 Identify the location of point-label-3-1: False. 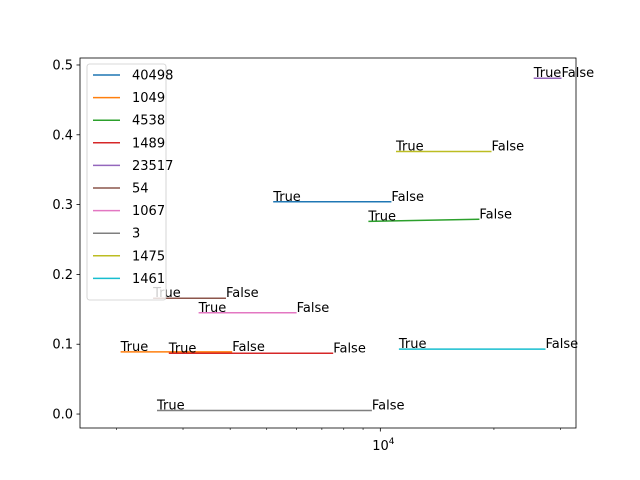
(388, 406).